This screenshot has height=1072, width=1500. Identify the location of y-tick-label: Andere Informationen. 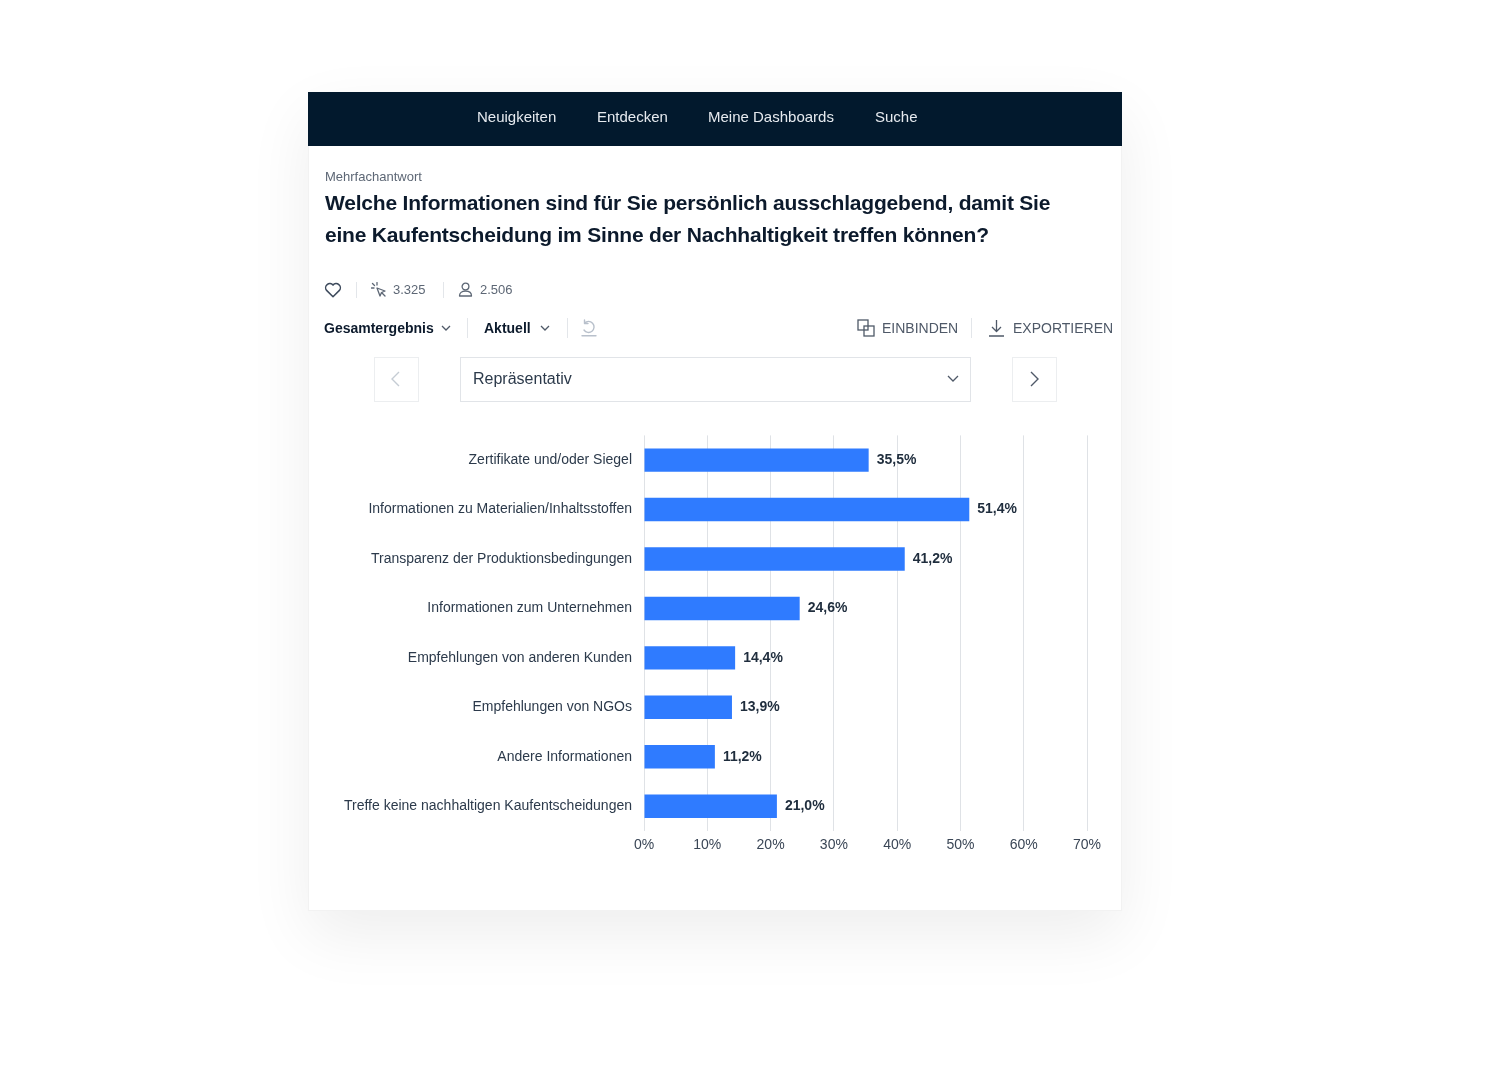
(564, 755).